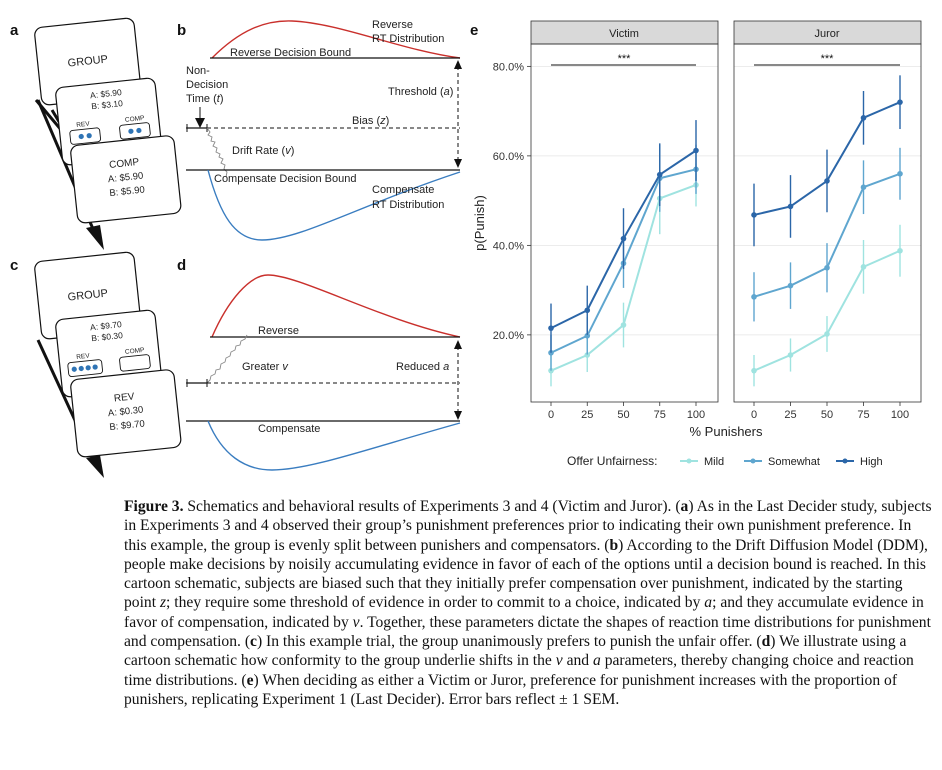 Image resolution: width=942 pixels, height=770 pixels. I want to click on compensate-bound-label: Compensate Decision Bound, so click(285, 179).